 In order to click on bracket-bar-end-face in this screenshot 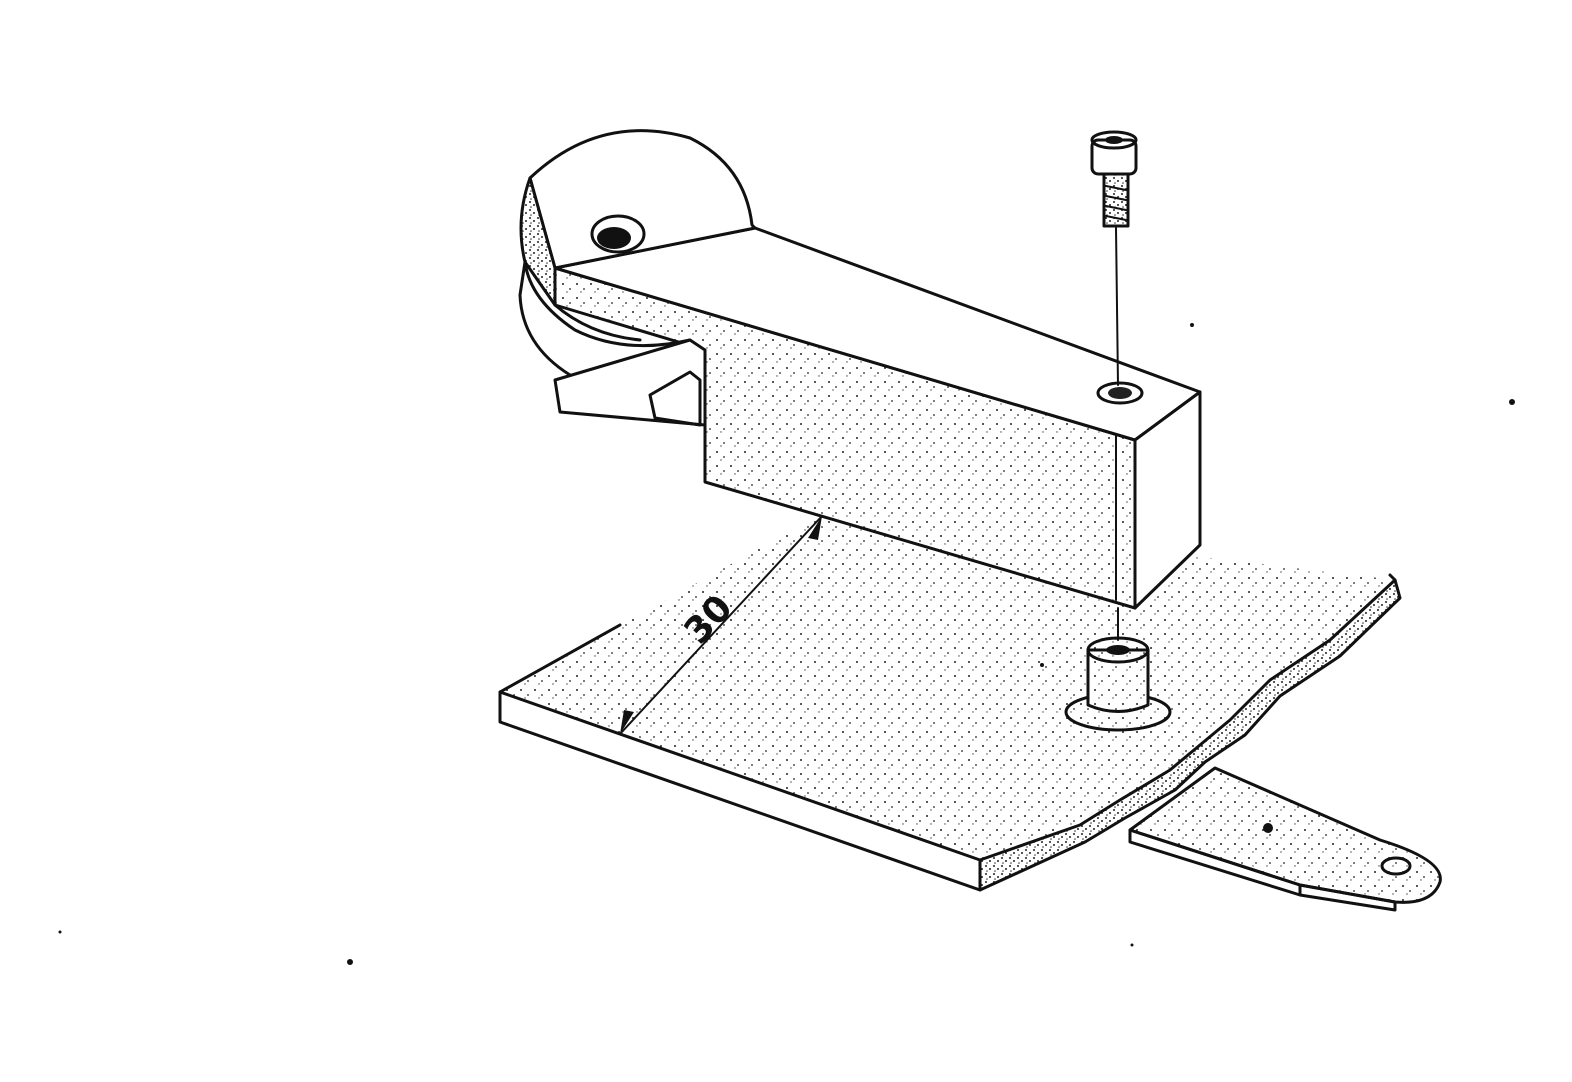, I will do `click(1167, 500)`.